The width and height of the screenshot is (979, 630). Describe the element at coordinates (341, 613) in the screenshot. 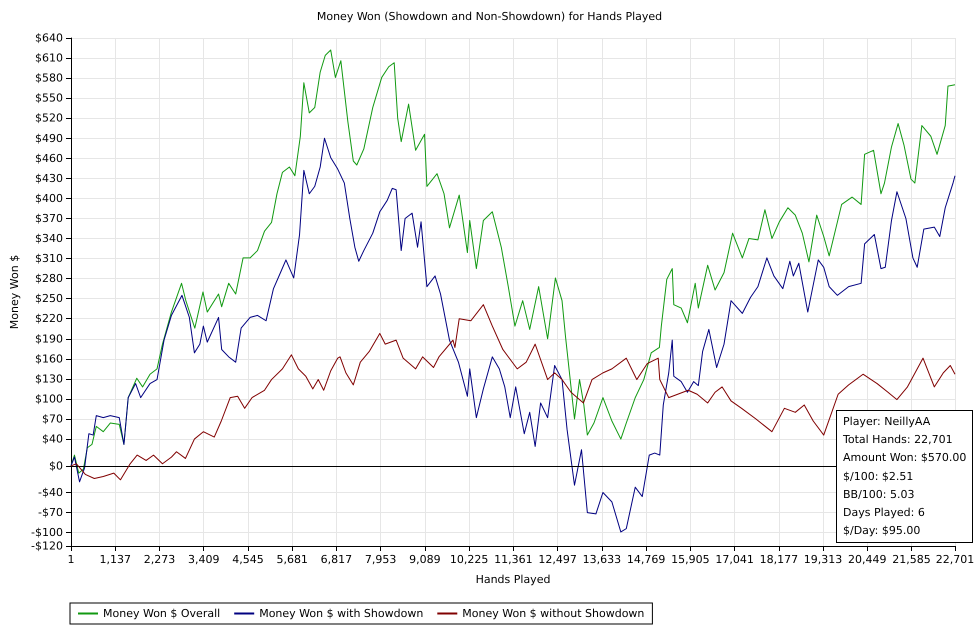

I see `legend-label: Money Won $ with Showdown` at that location.